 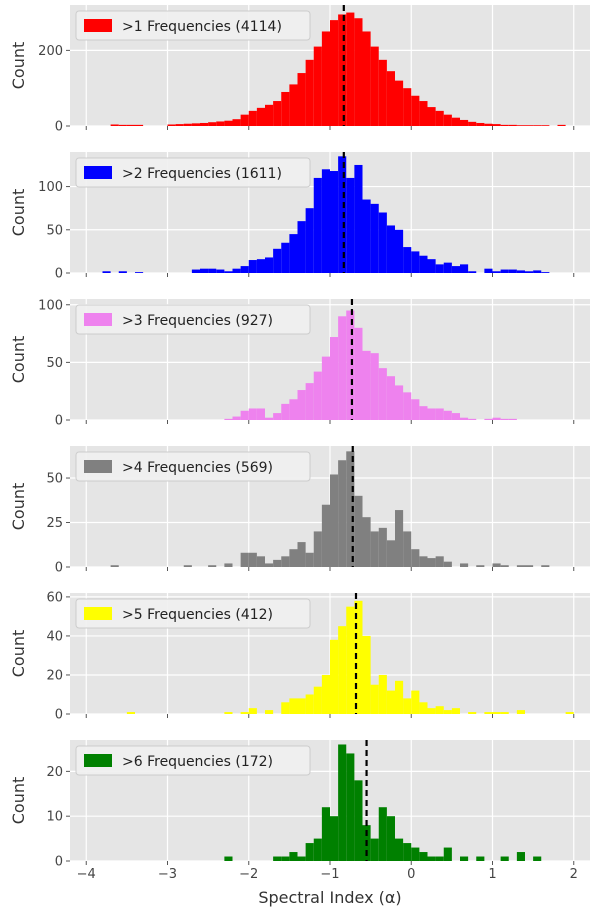 I want to click on panel-1: 0 200 Count >1 Frequencies (4114), so click(x=299, y=70).